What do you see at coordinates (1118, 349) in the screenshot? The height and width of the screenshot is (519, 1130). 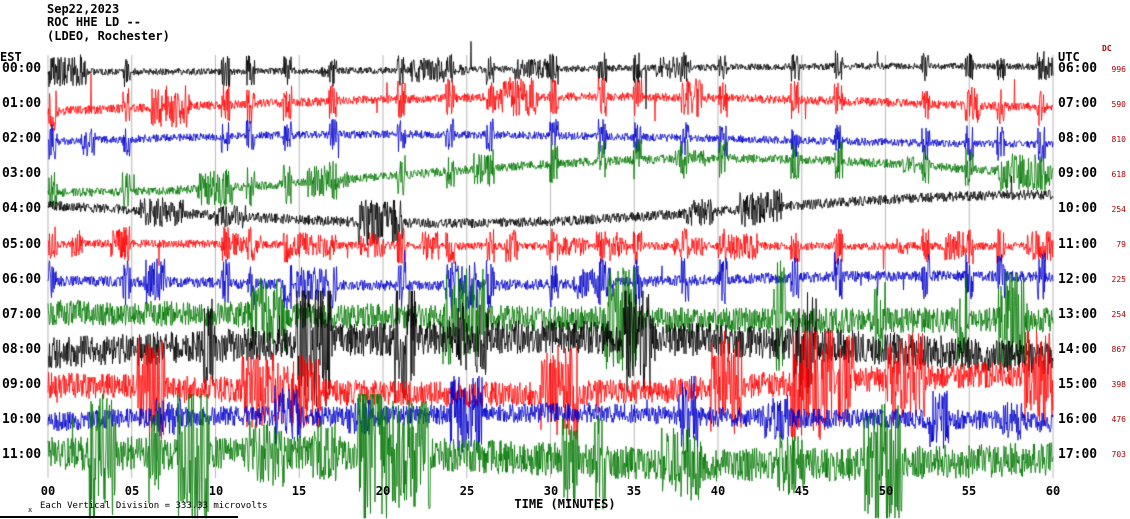 I see `dc-value: 867` at bounding box center [1118, 349].